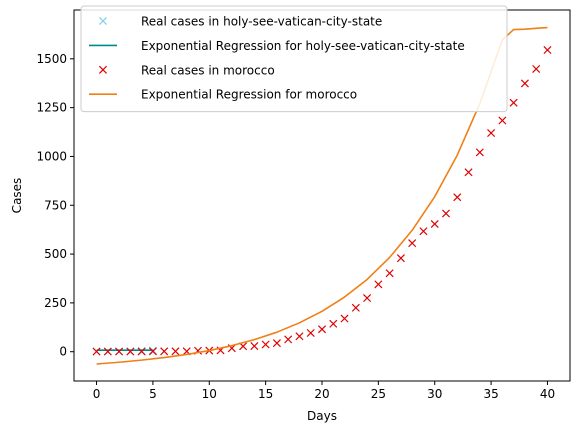  Describe the element at coordinates (153, 394) in the screenshot. I see `x-tick-label: 5` at that location.